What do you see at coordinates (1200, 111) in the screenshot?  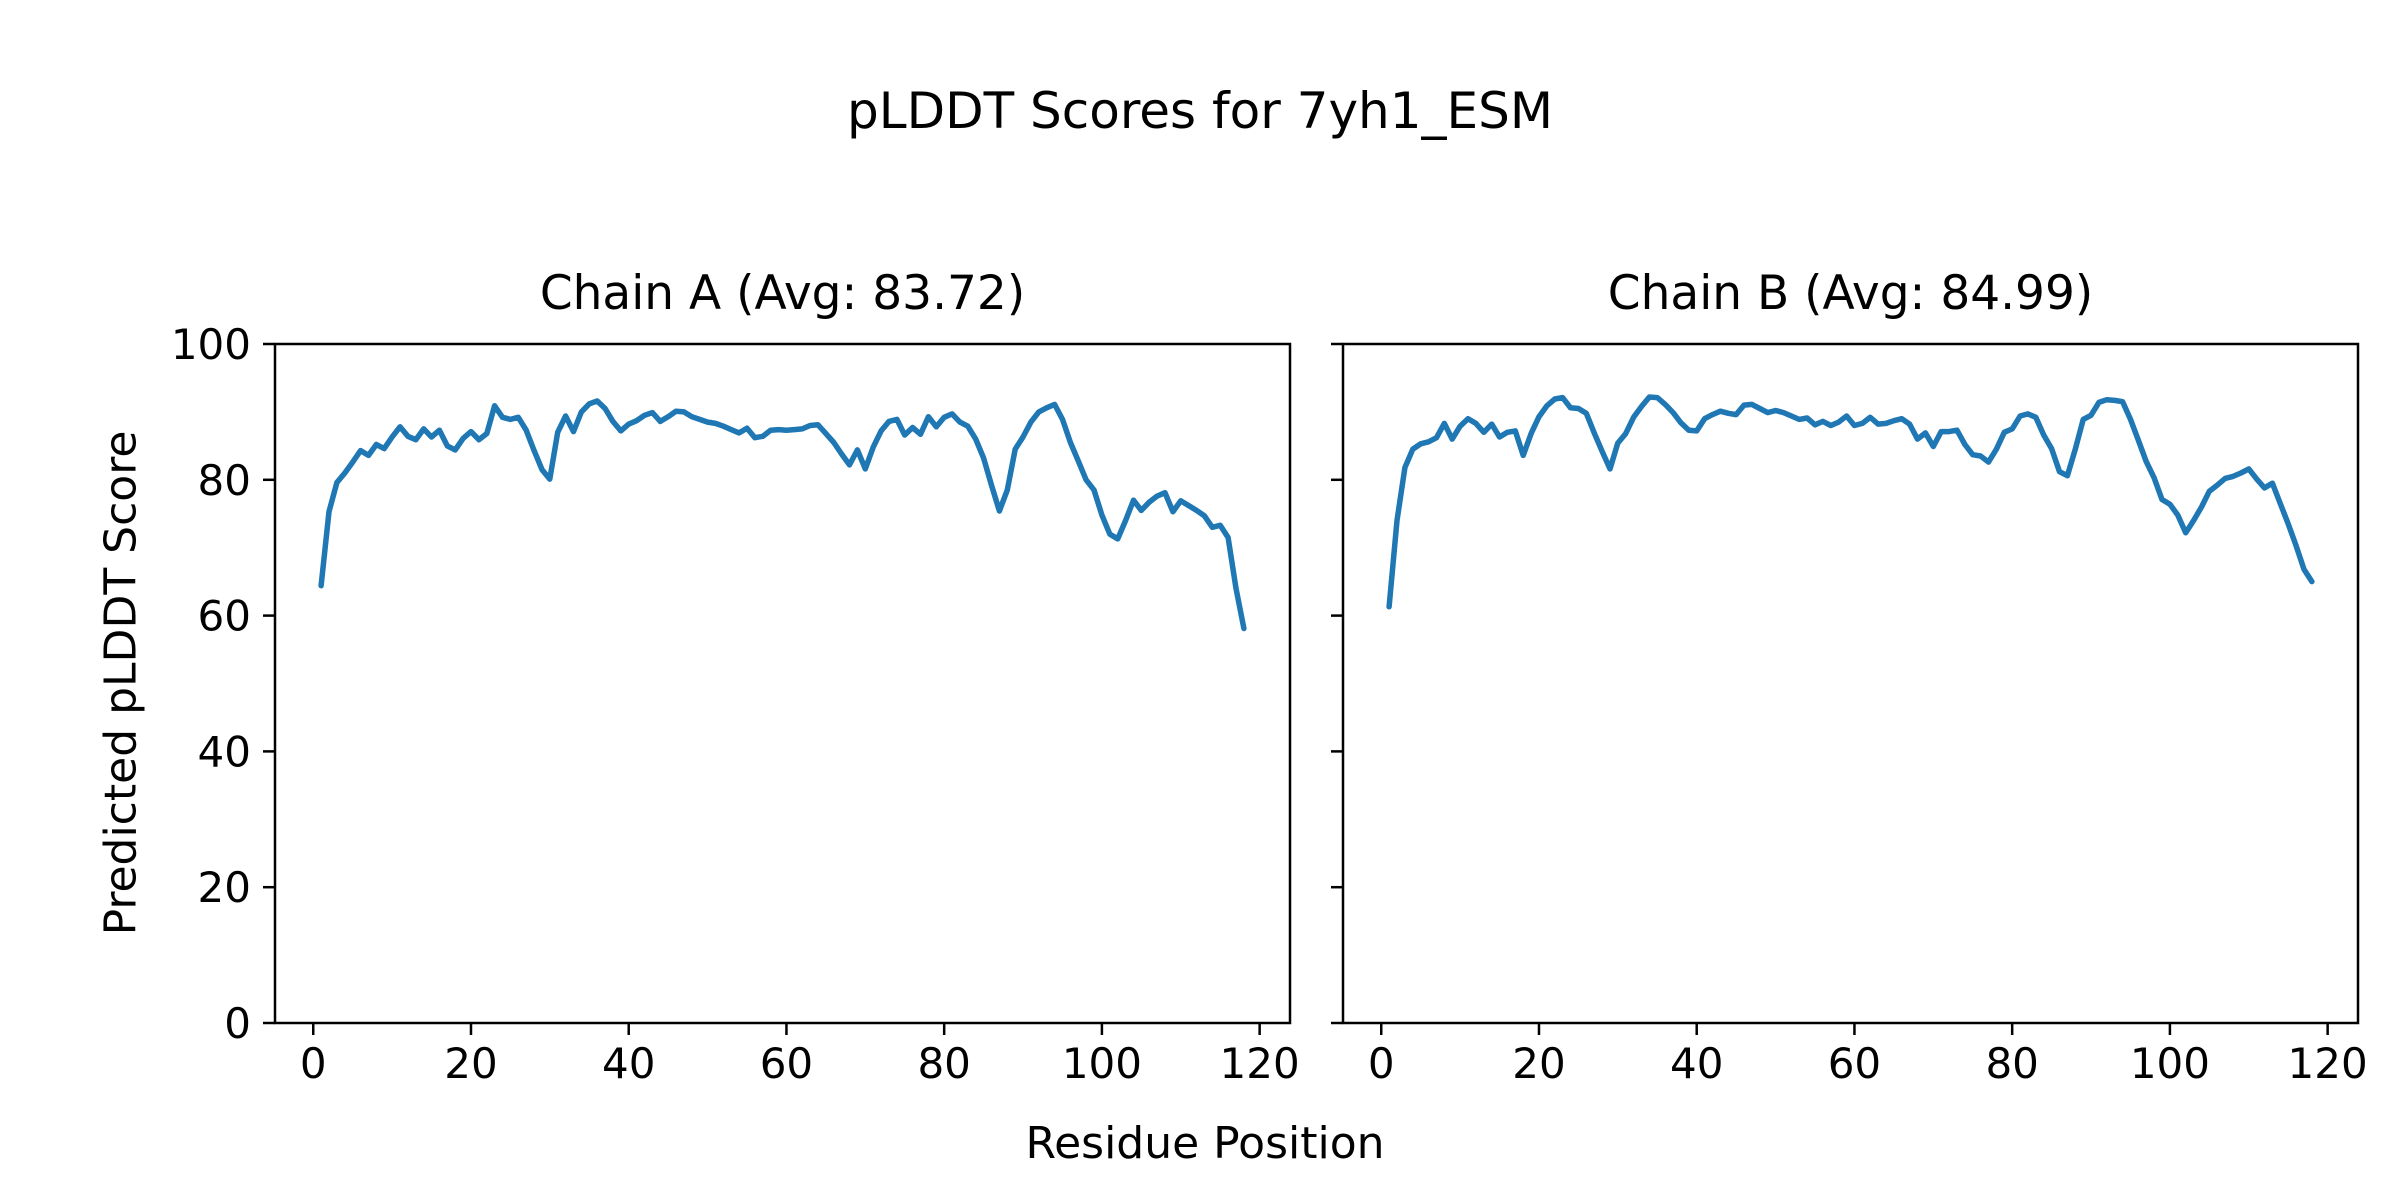 I see `figure-title: pLDDT Scores for 7yh1_ESM` at bounding box center [1200, 111].